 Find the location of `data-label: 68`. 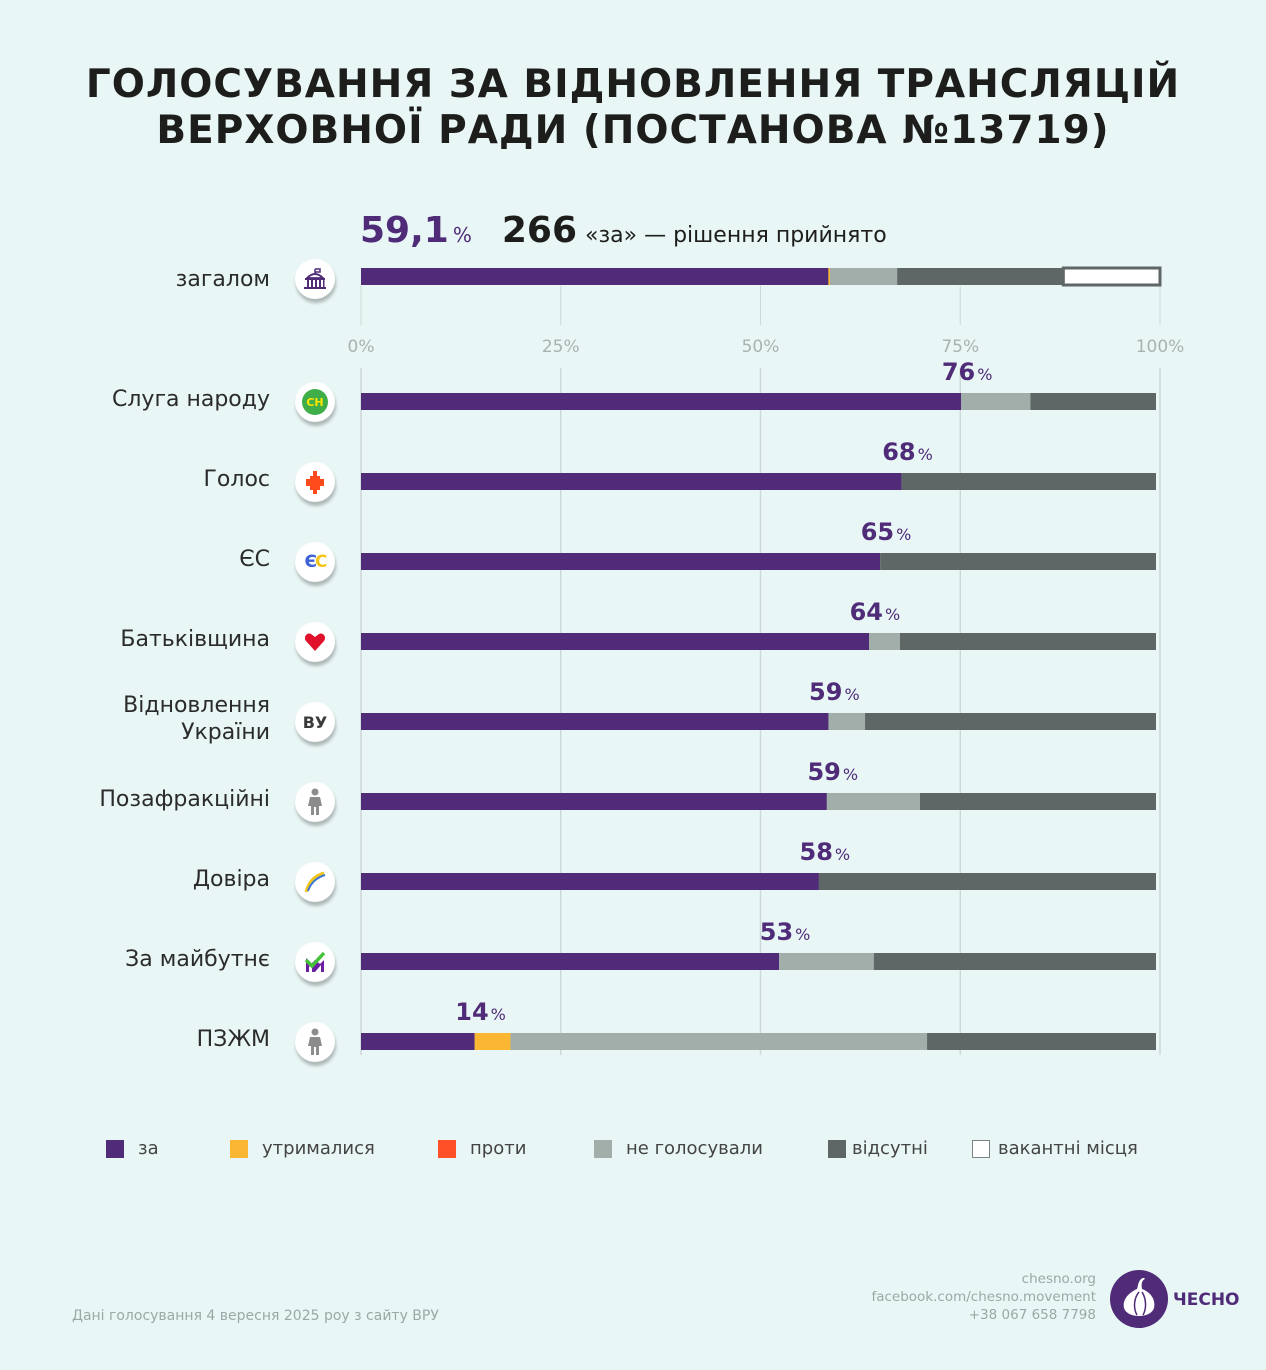

data-label: 68 is located at coordinates (898, 452).